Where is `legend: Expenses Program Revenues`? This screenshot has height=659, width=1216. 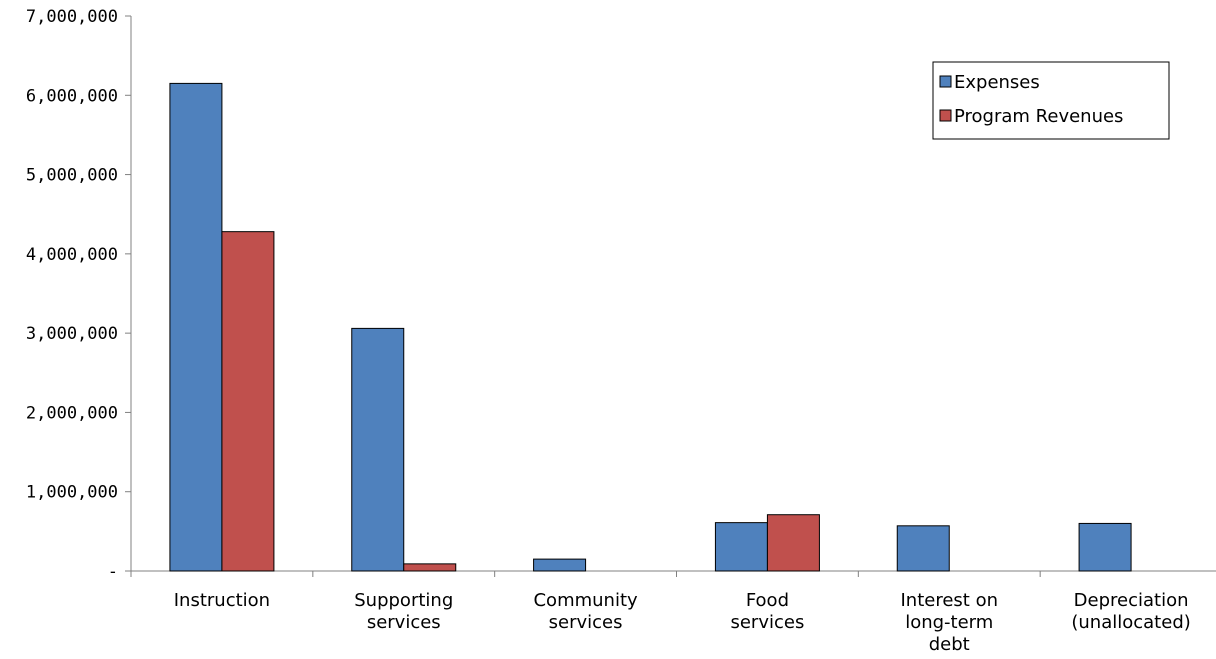
legend: Expenses Program Revenues is located at coordinates (1051, 100).